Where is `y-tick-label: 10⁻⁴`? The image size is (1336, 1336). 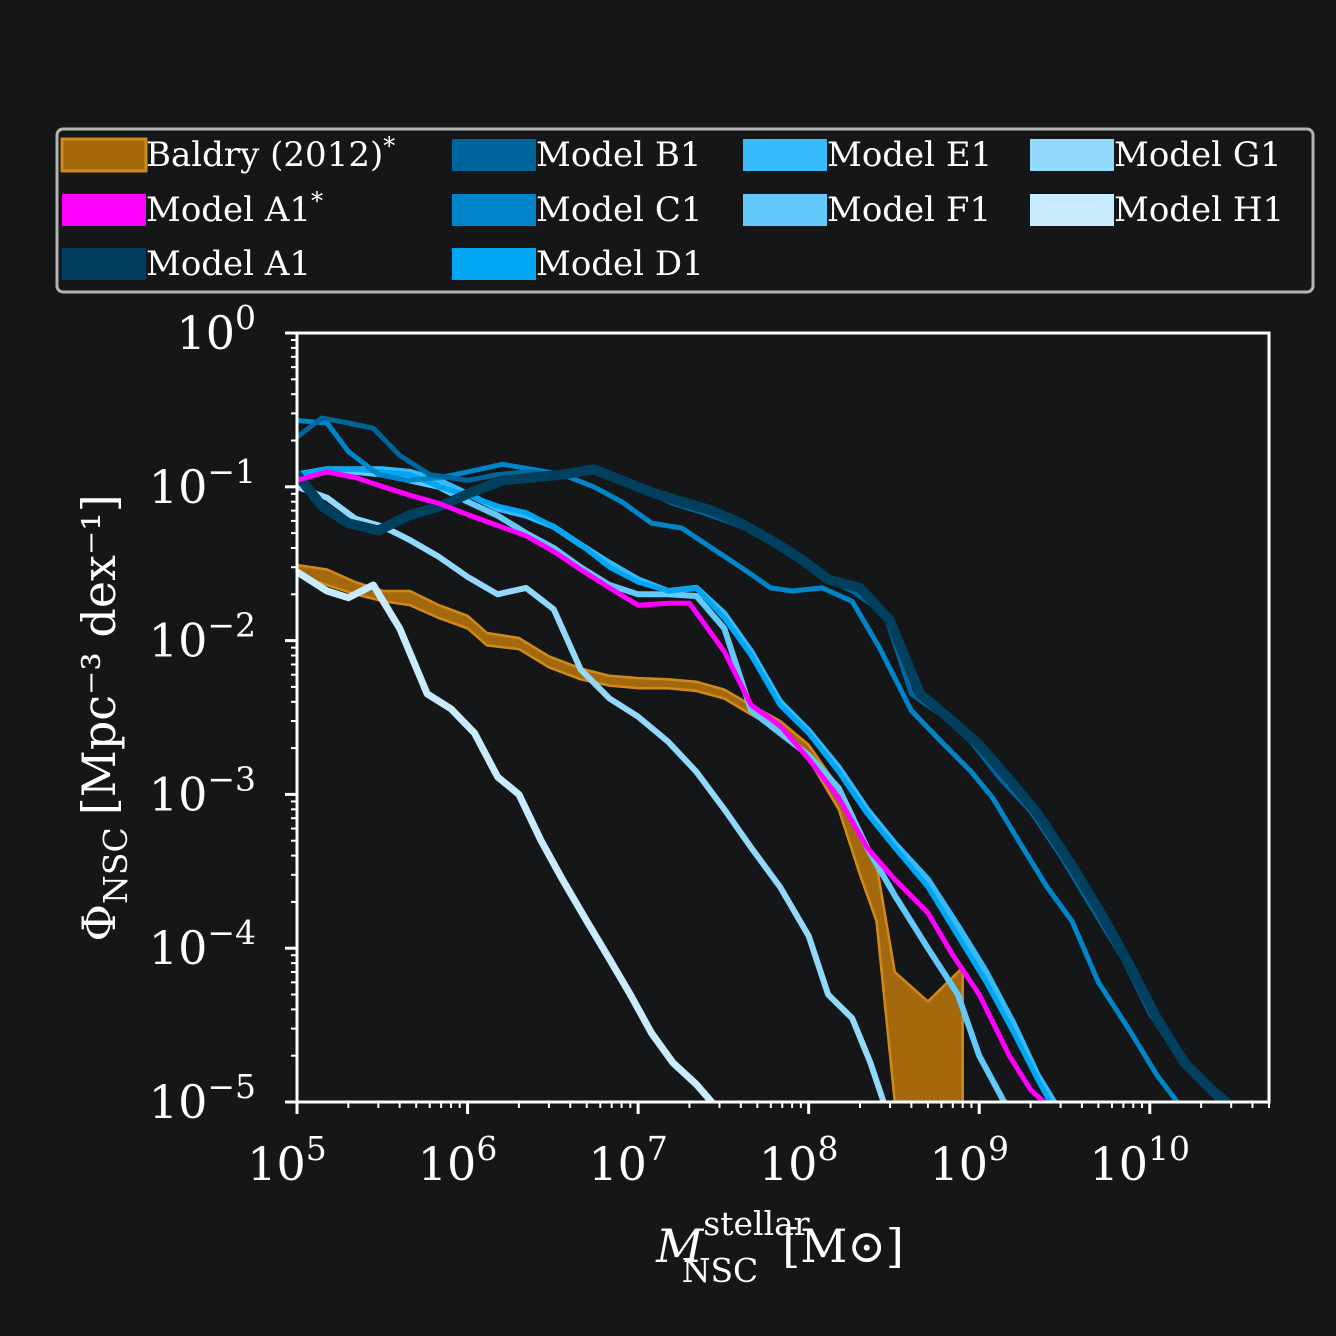
y-tick-label: 10⁻⁴ is located at coordinates (202, 944).